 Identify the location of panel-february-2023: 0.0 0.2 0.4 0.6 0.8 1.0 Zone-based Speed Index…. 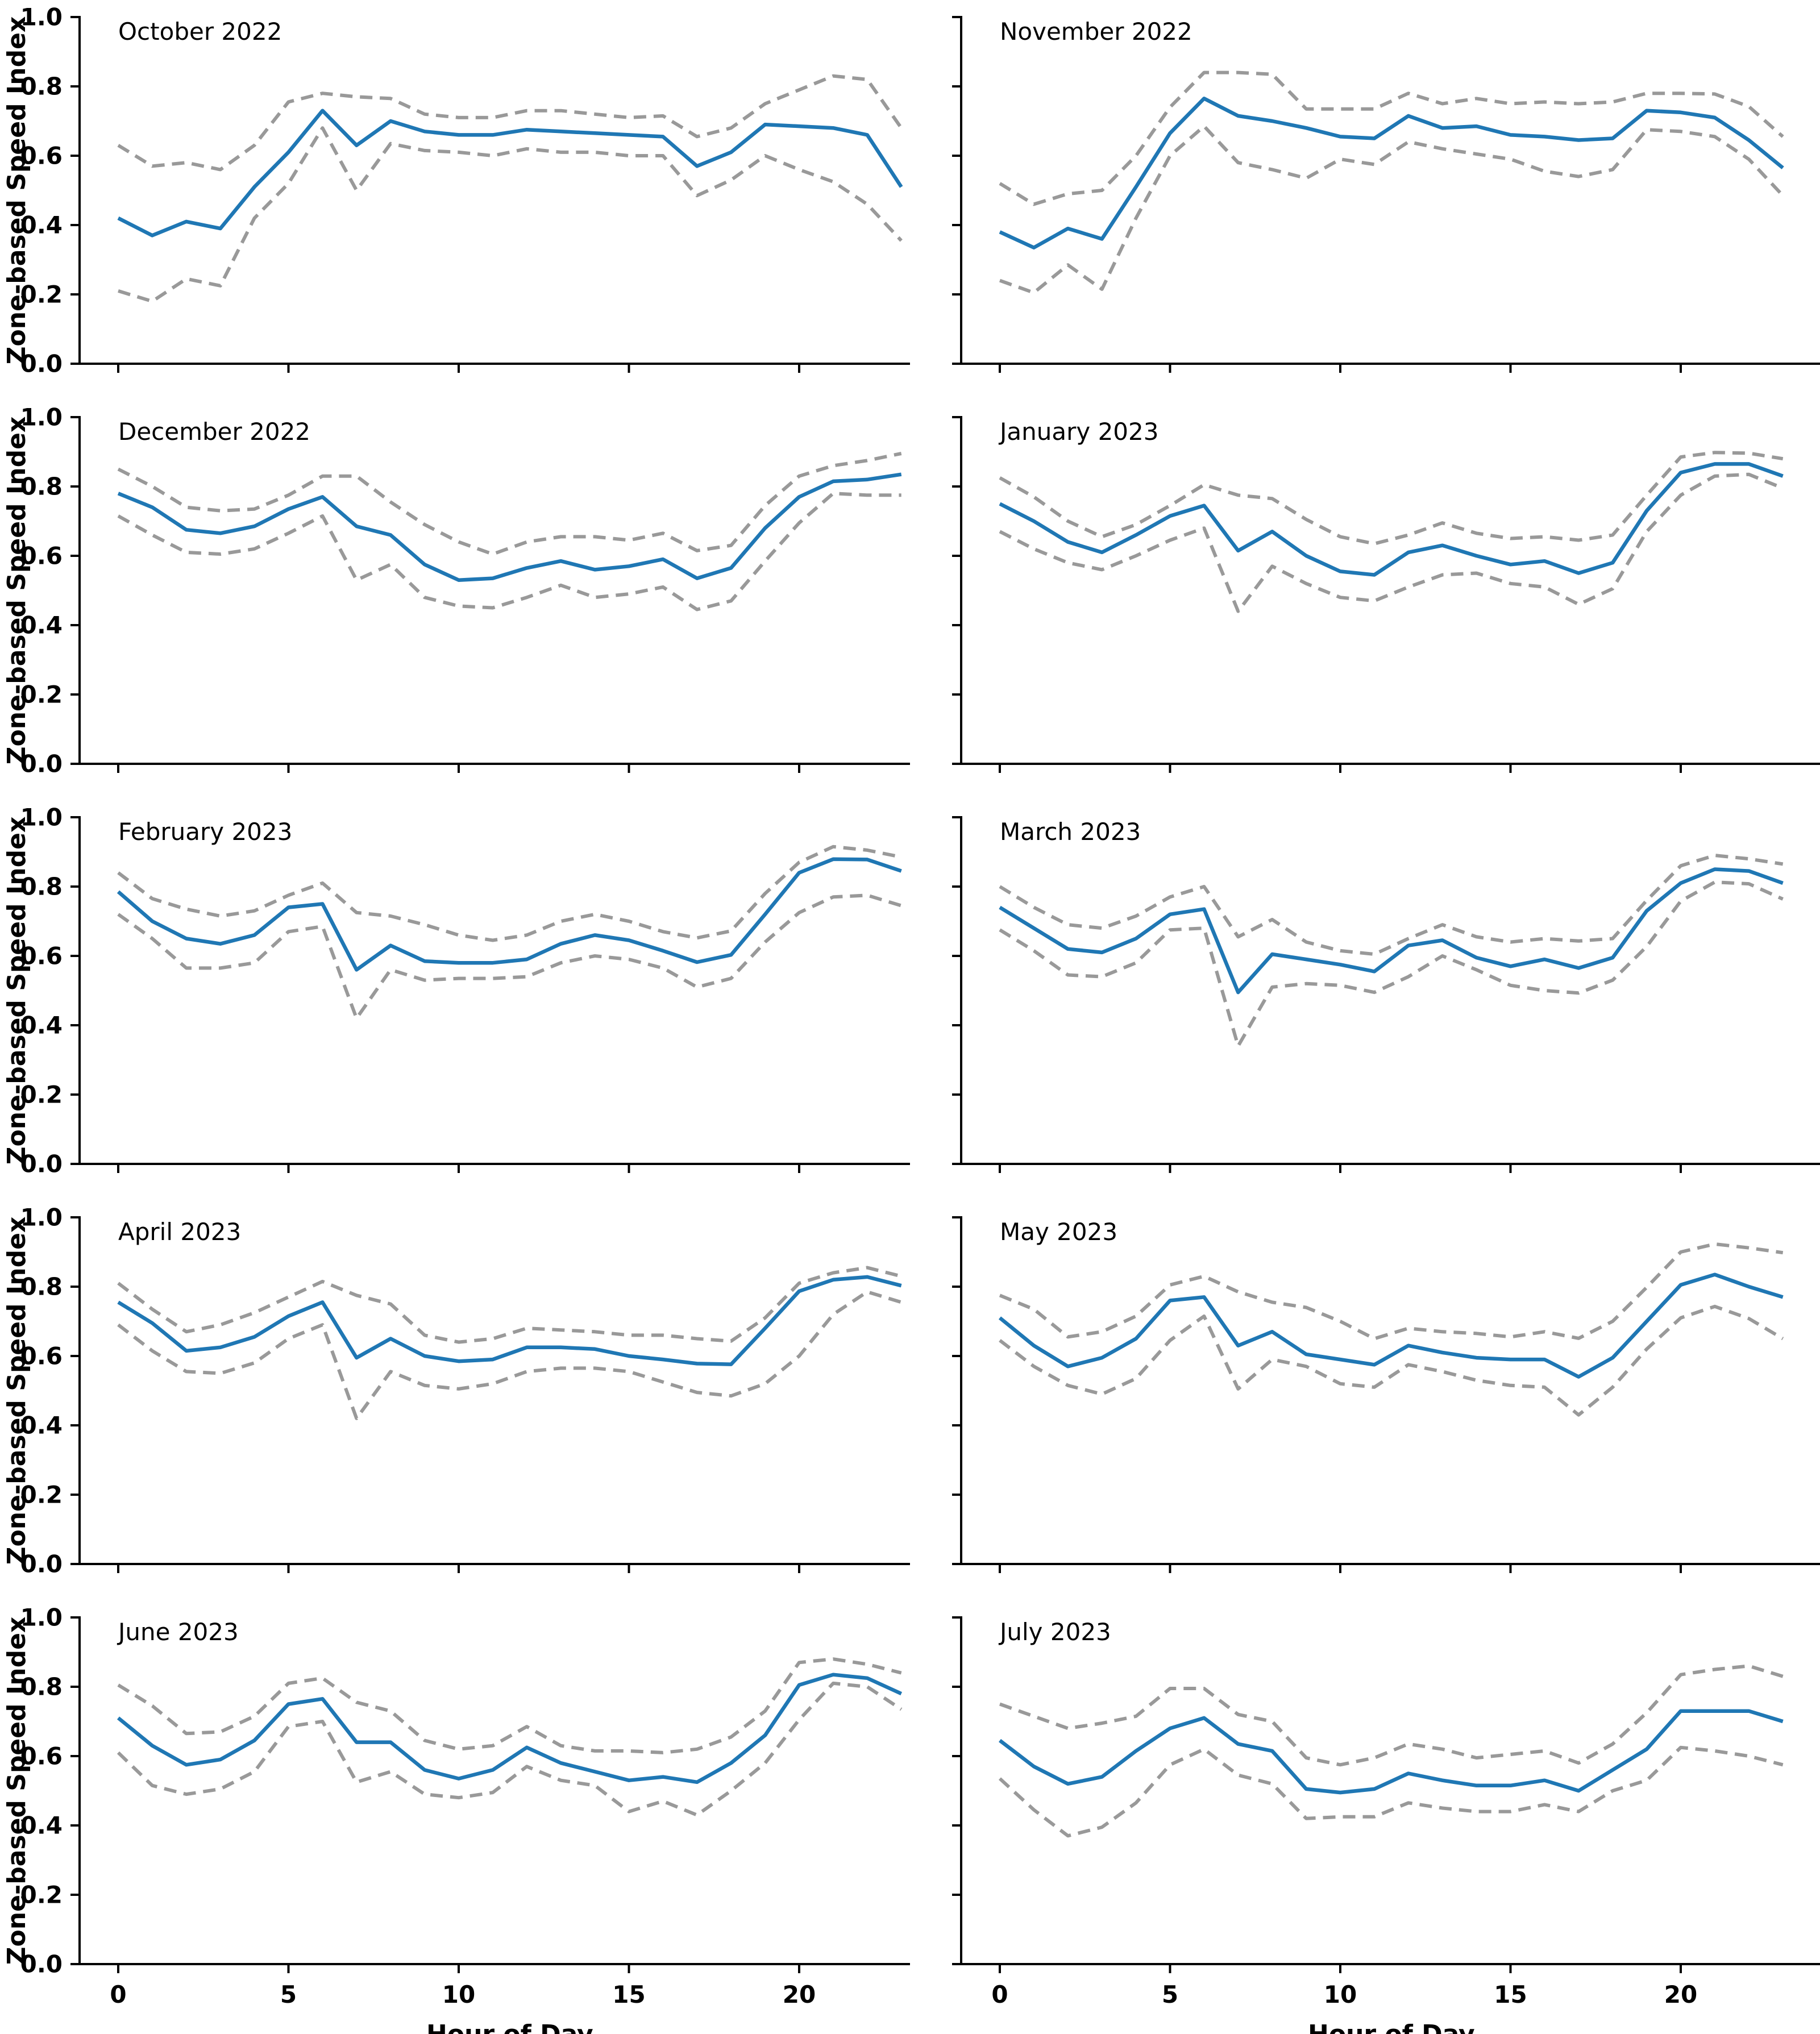
(455, 1000).